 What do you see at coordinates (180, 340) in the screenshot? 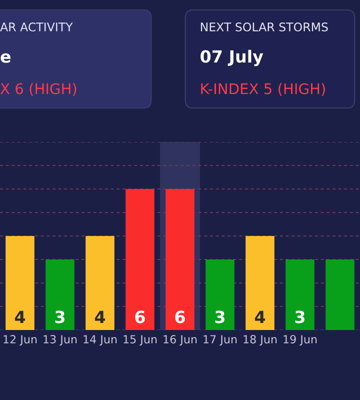
I see `x-tick-label: 16 Jun` at bounding box center [180, 340].